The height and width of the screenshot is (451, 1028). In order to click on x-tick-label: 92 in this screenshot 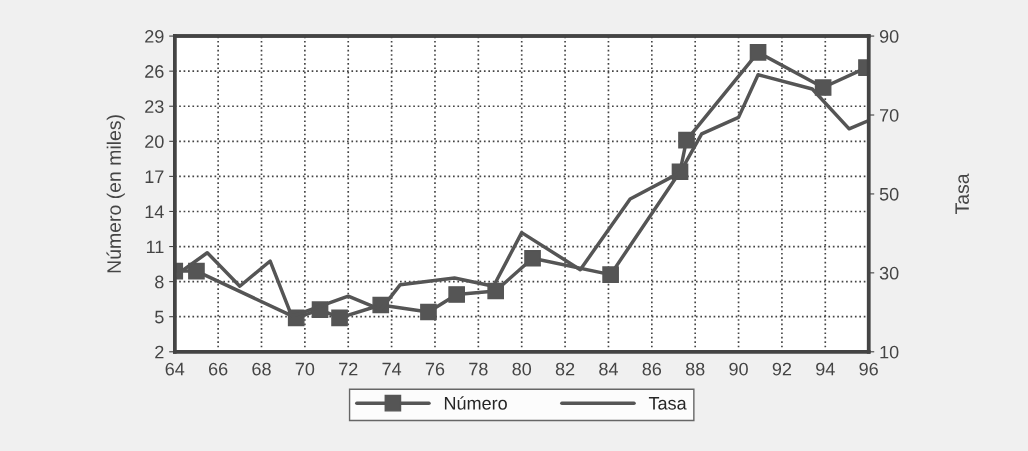, I will do `click(782, 369)`.